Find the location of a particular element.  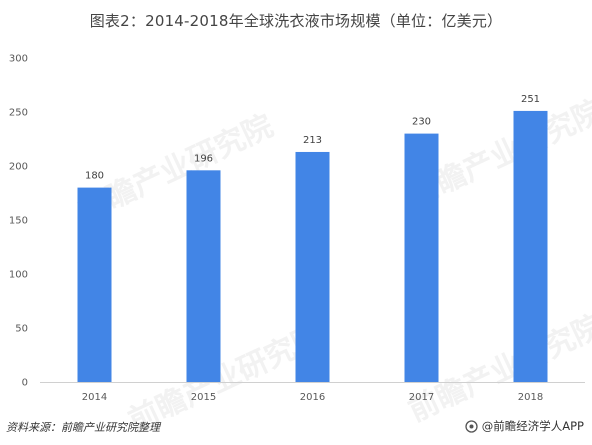

y-tick-label: 50 is located at coordinates (21, 329).